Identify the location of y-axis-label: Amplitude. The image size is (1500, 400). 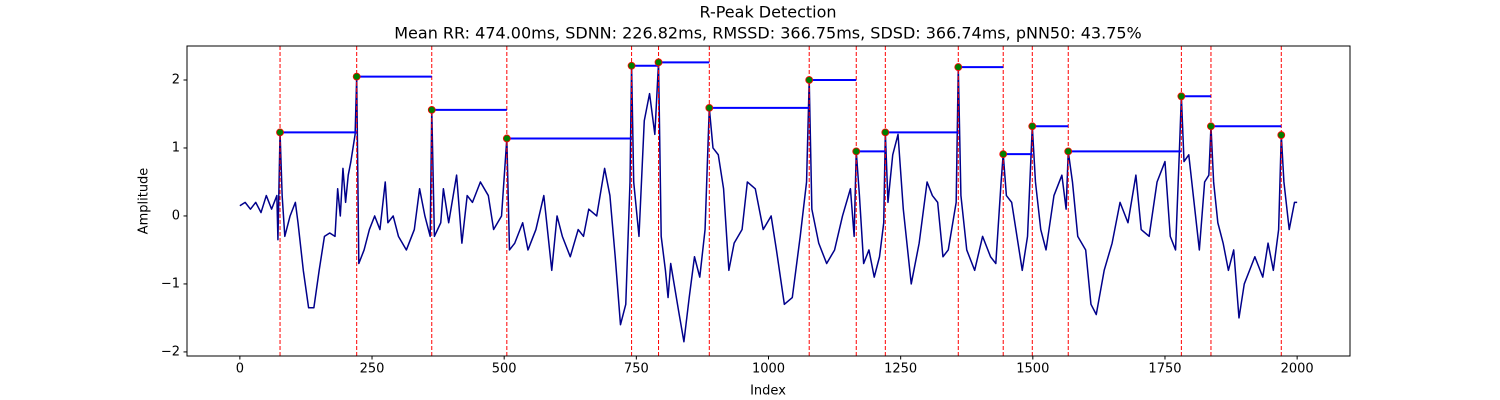
(144, 201).